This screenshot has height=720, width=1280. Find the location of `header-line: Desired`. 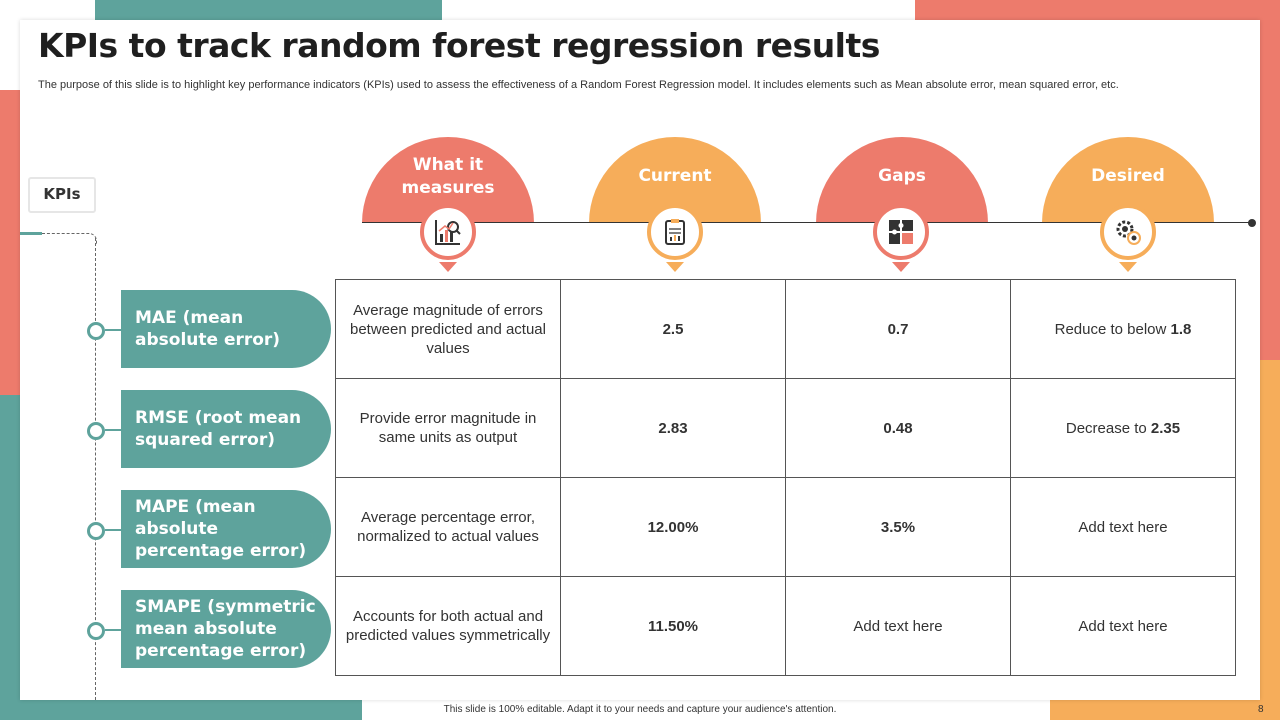

header-line: Desired is located at coordinates (1128, 176).